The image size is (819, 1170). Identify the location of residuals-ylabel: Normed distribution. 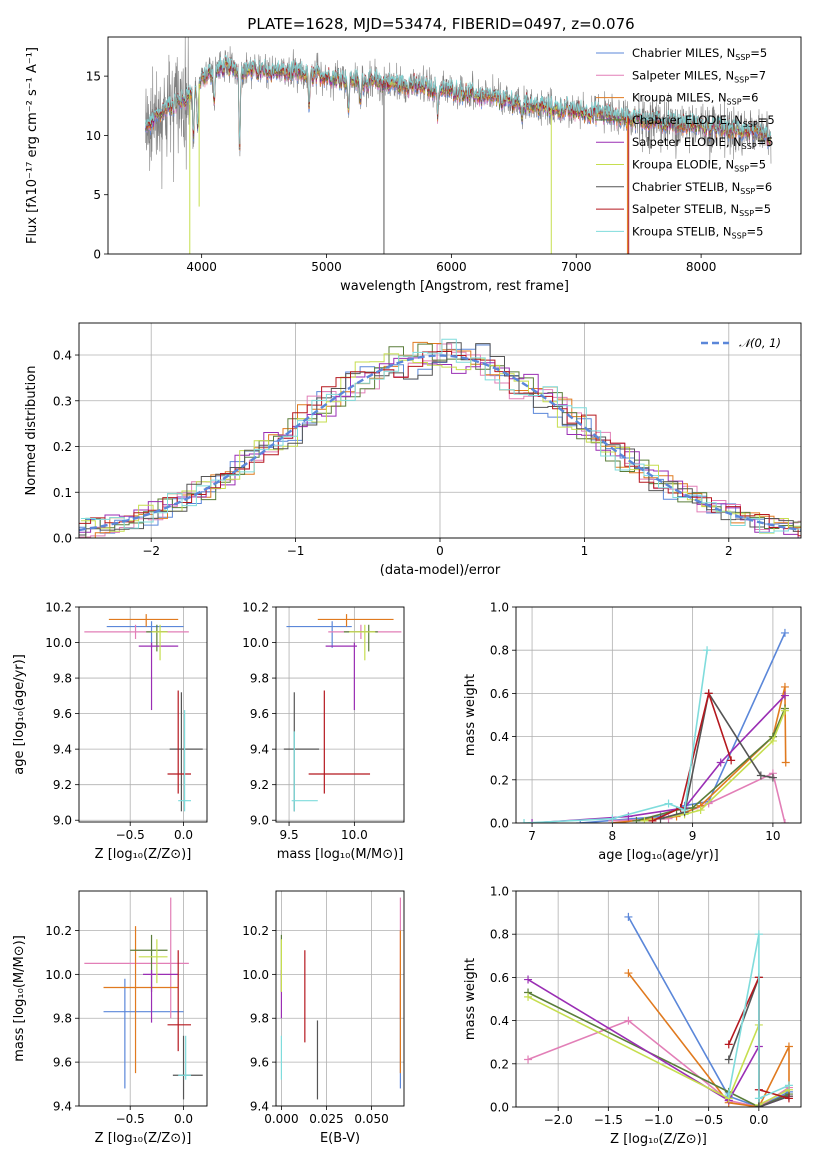
(31, 431).